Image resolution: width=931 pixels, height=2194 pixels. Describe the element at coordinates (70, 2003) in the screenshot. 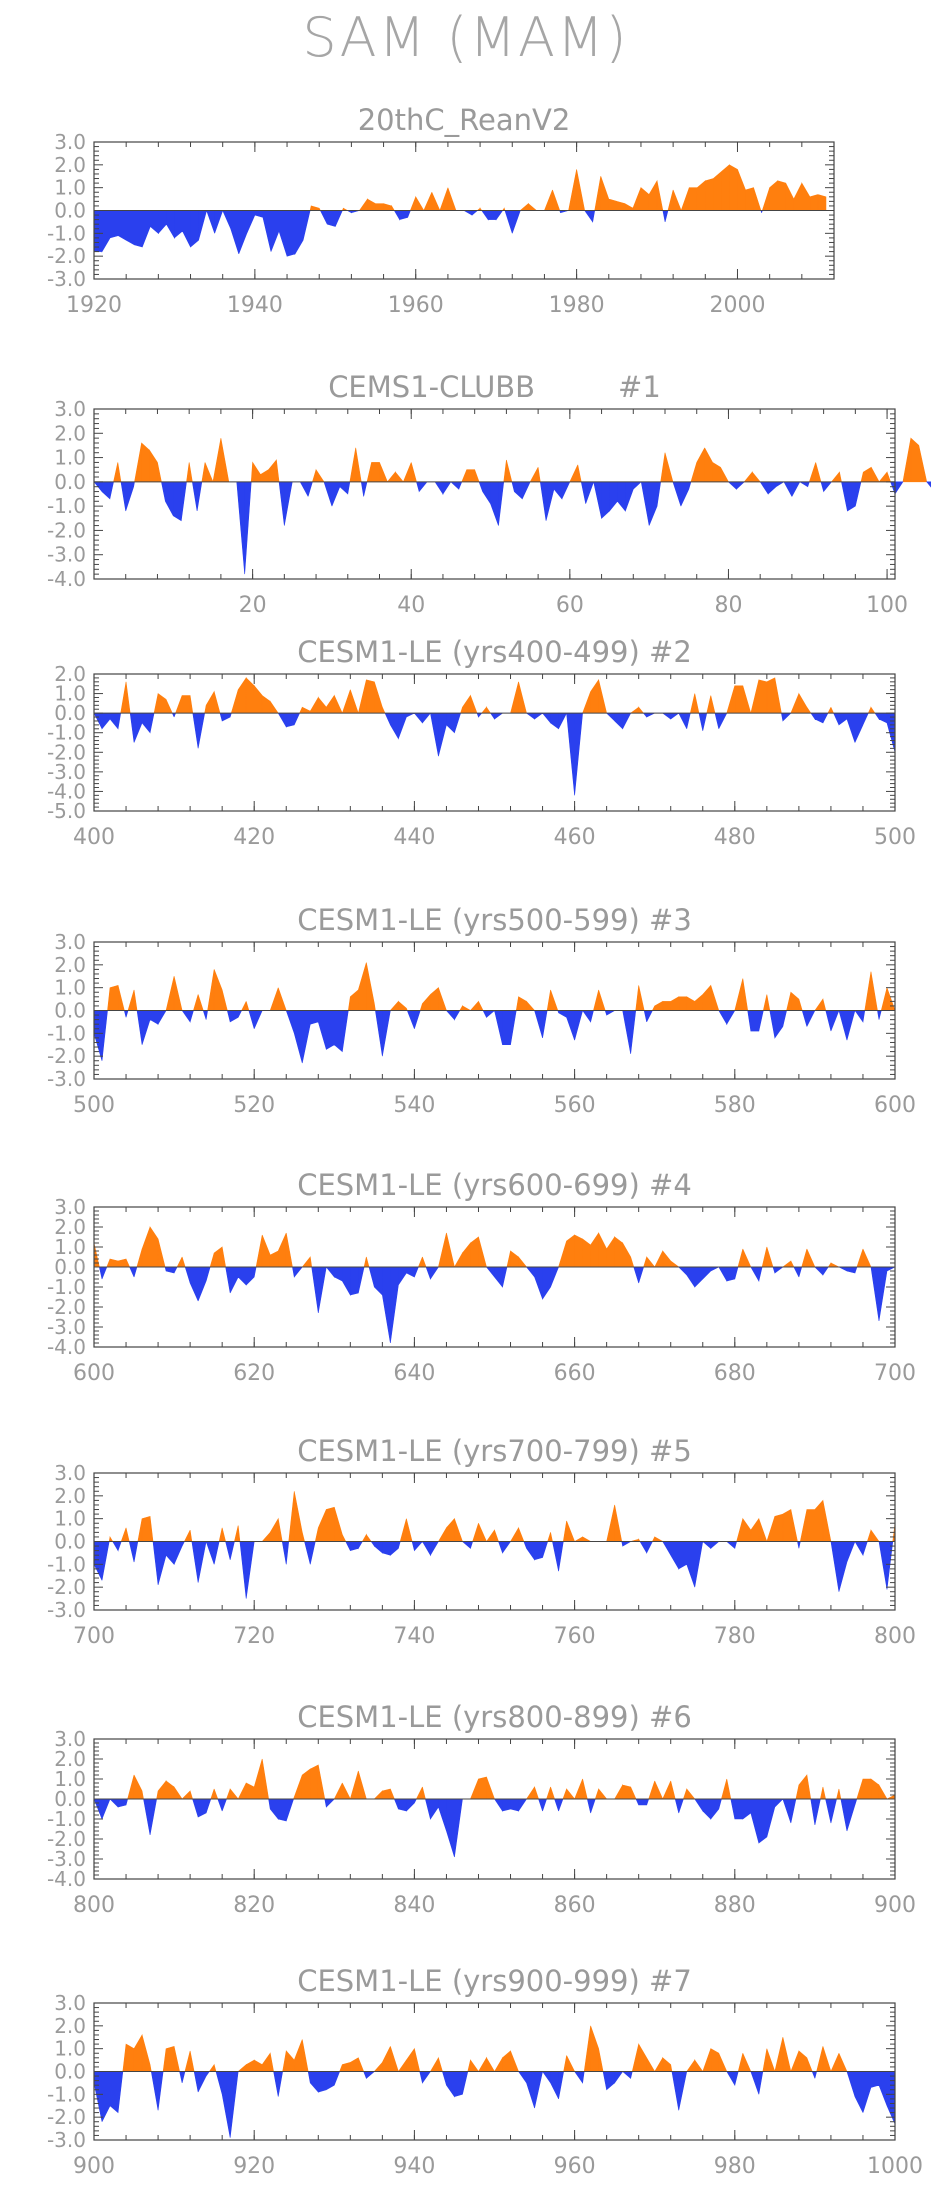

I see `y-tick-label: 3.0` at that location.